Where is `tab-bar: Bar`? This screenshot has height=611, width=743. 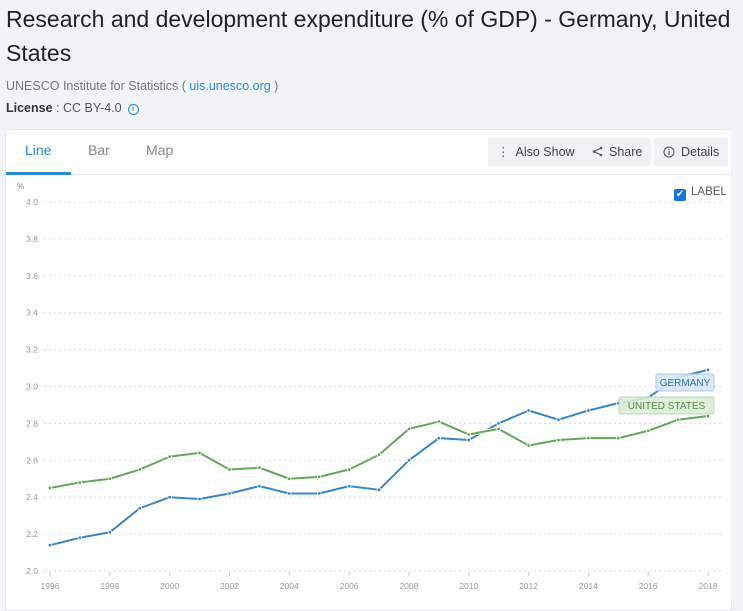 tab-bar: Bar is located at coordinates (99, 150).